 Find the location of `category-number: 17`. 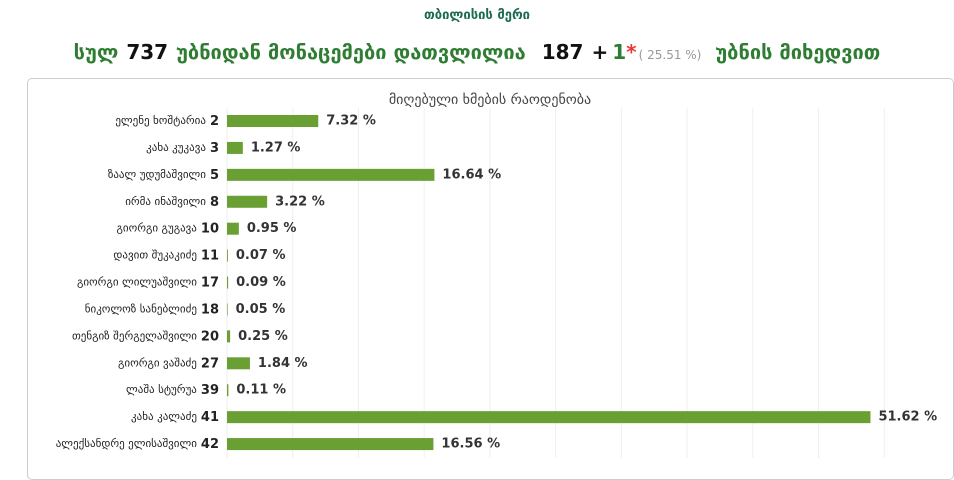

category-number: 17 is located at coordinates (210, 282).